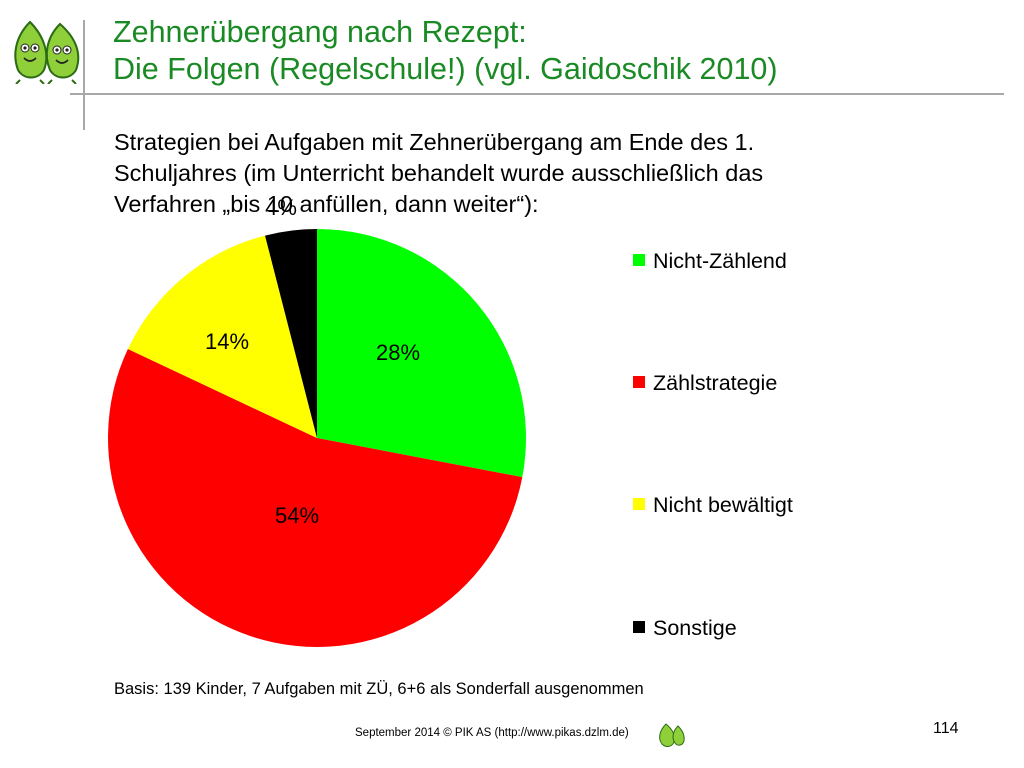  Describe the element at coordinates (695, 628) in the screenshot. I see `legend-label-4: Sonstige` at that location.